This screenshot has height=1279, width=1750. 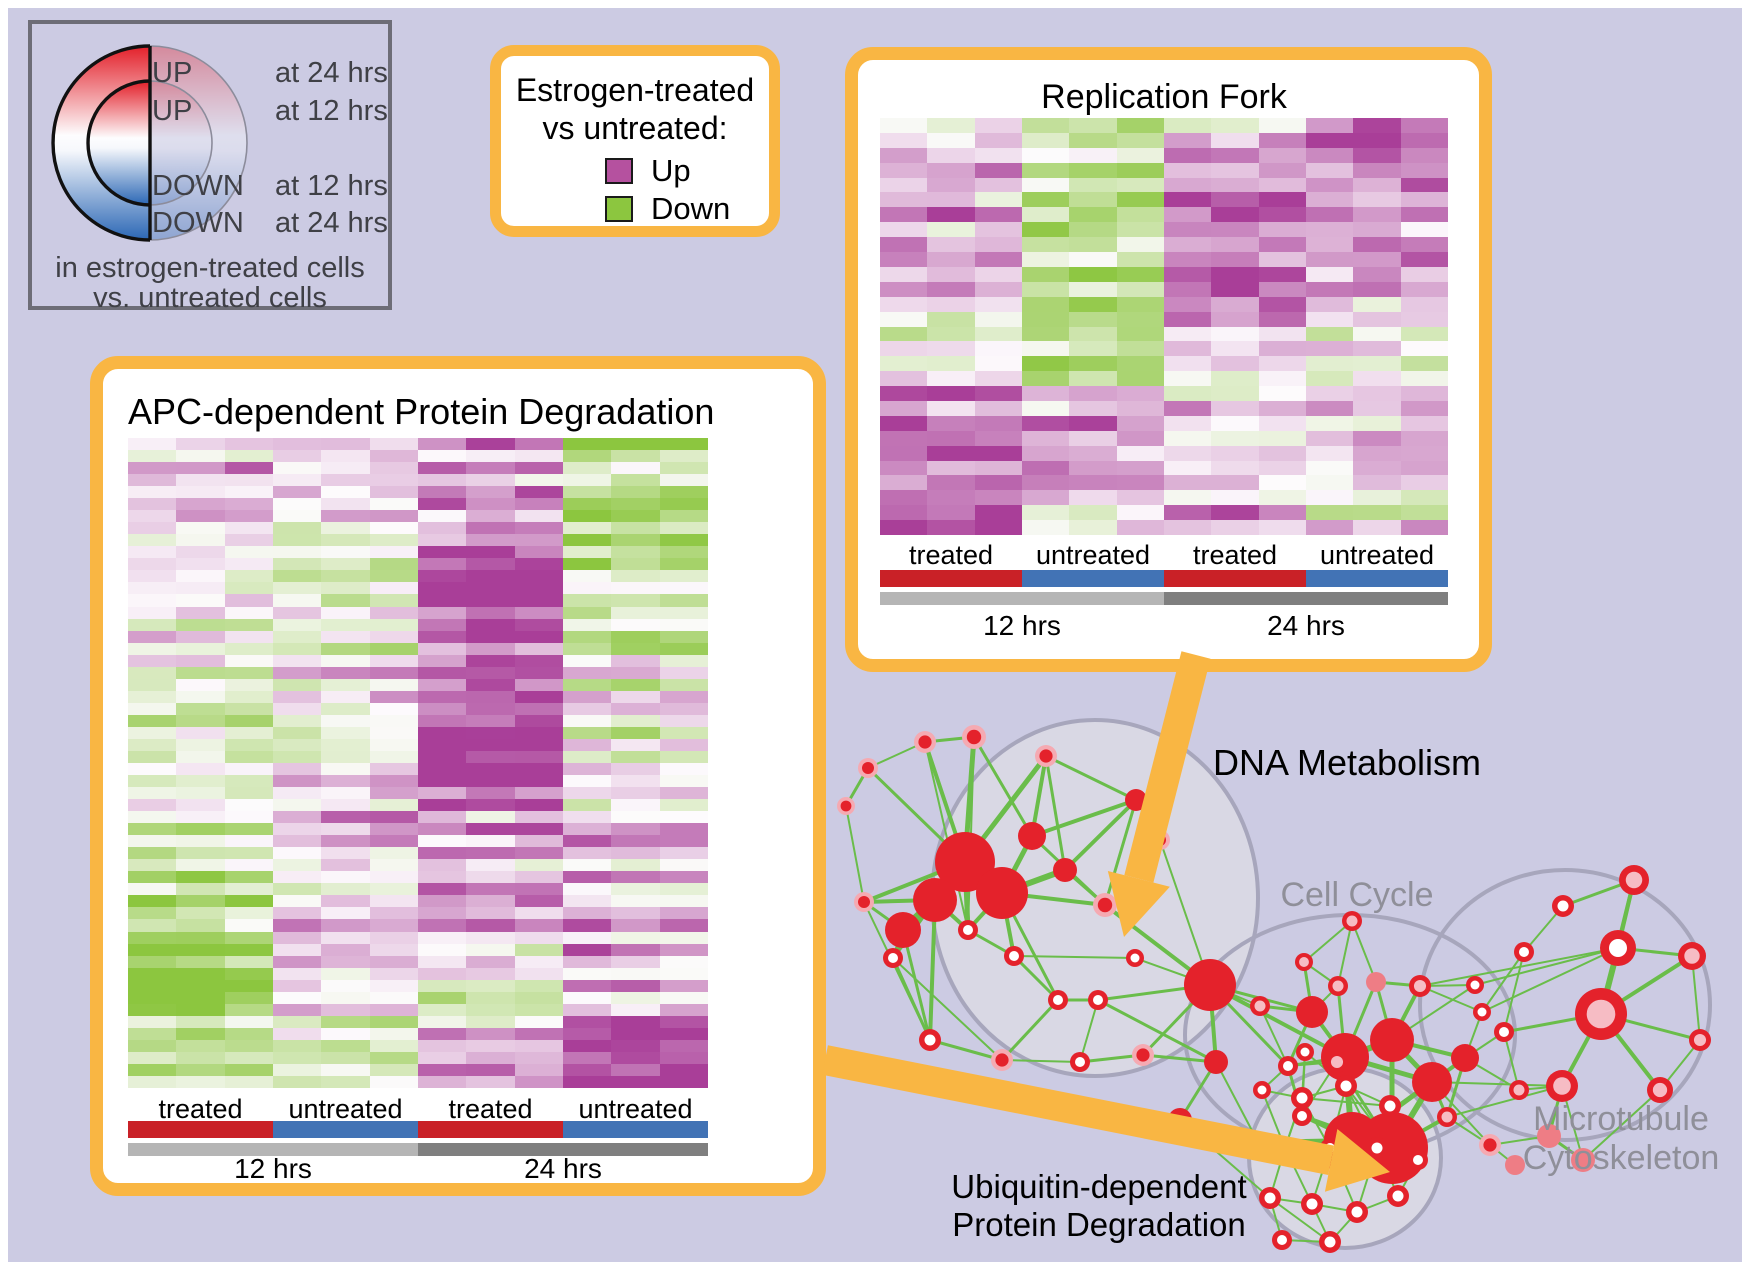 I want to click on microtubule-label: Microtubule Cytoskeleton, so click(x=1621, y=1138).